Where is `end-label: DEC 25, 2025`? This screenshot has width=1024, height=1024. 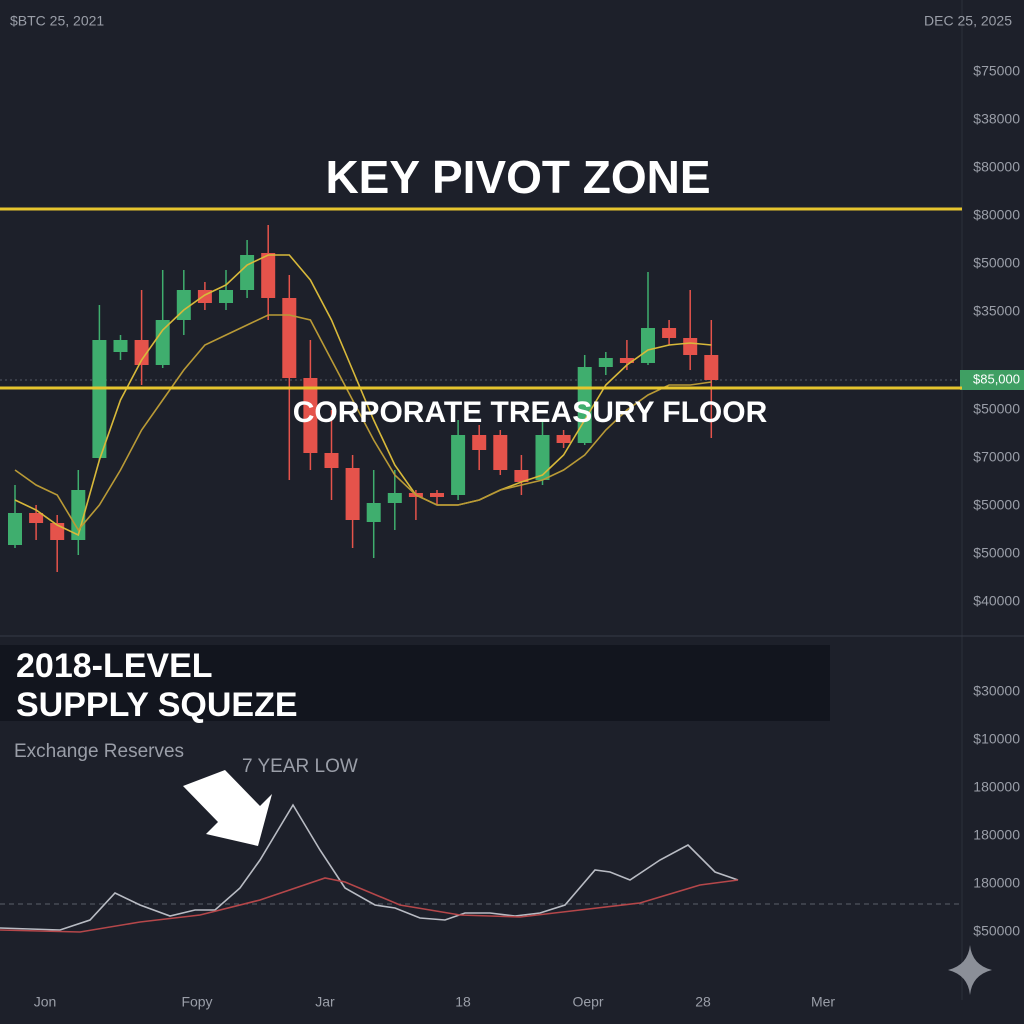
end-label: DEC 25, 2025 is located at coordinates (968, 21).